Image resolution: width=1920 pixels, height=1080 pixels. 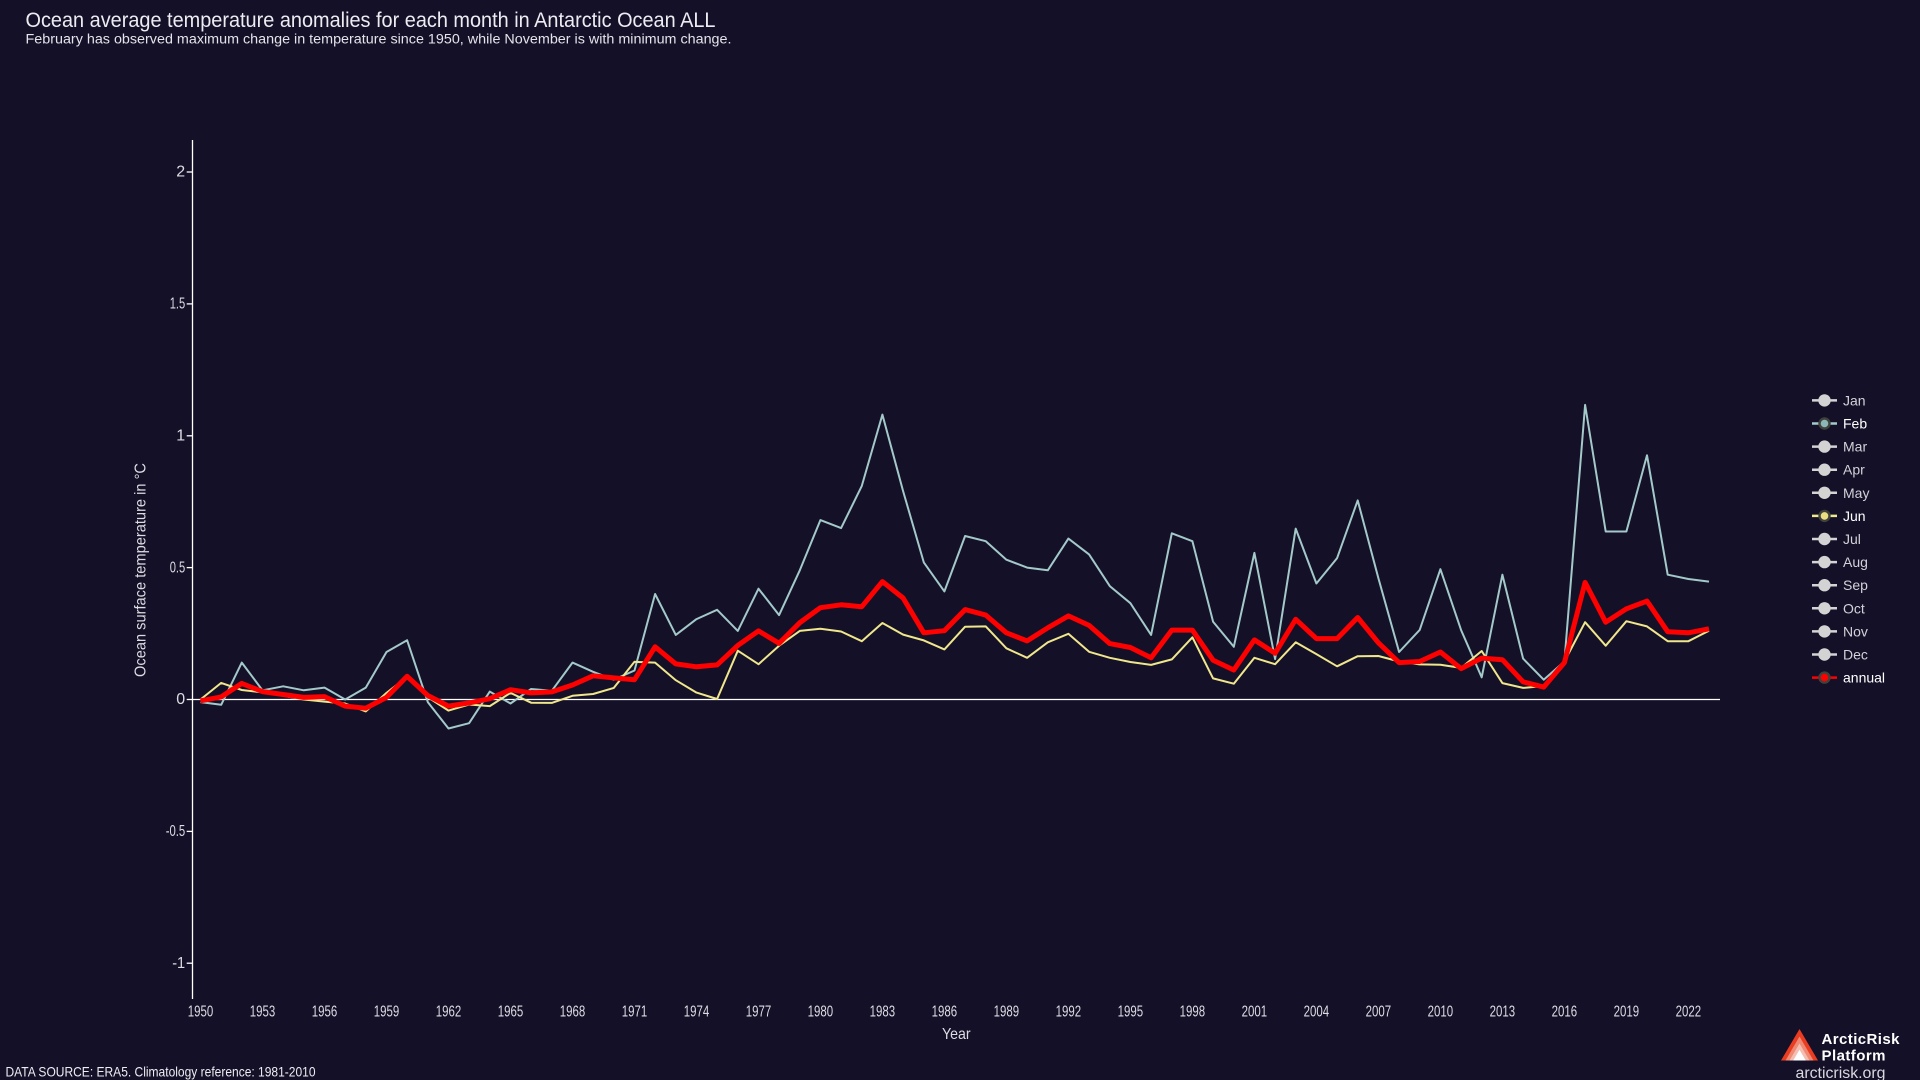 I want to click on svg-text: Feb, so click(x=1855, y=424).